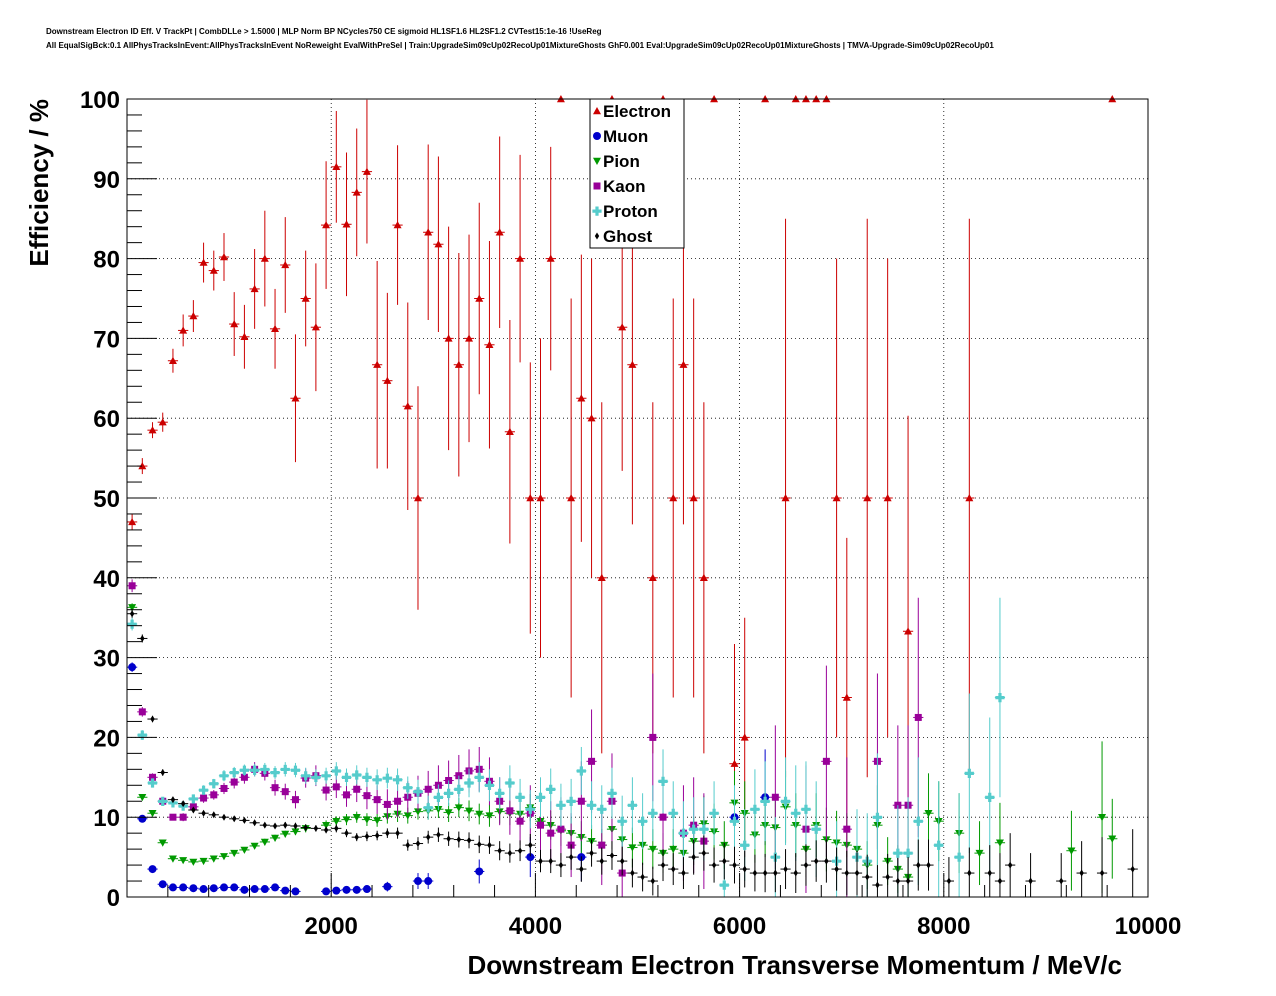  What do you see at coordinates (597, 186) in the screenshot?
I see `legend-marker-kaon` at bounding box center [597, 186].